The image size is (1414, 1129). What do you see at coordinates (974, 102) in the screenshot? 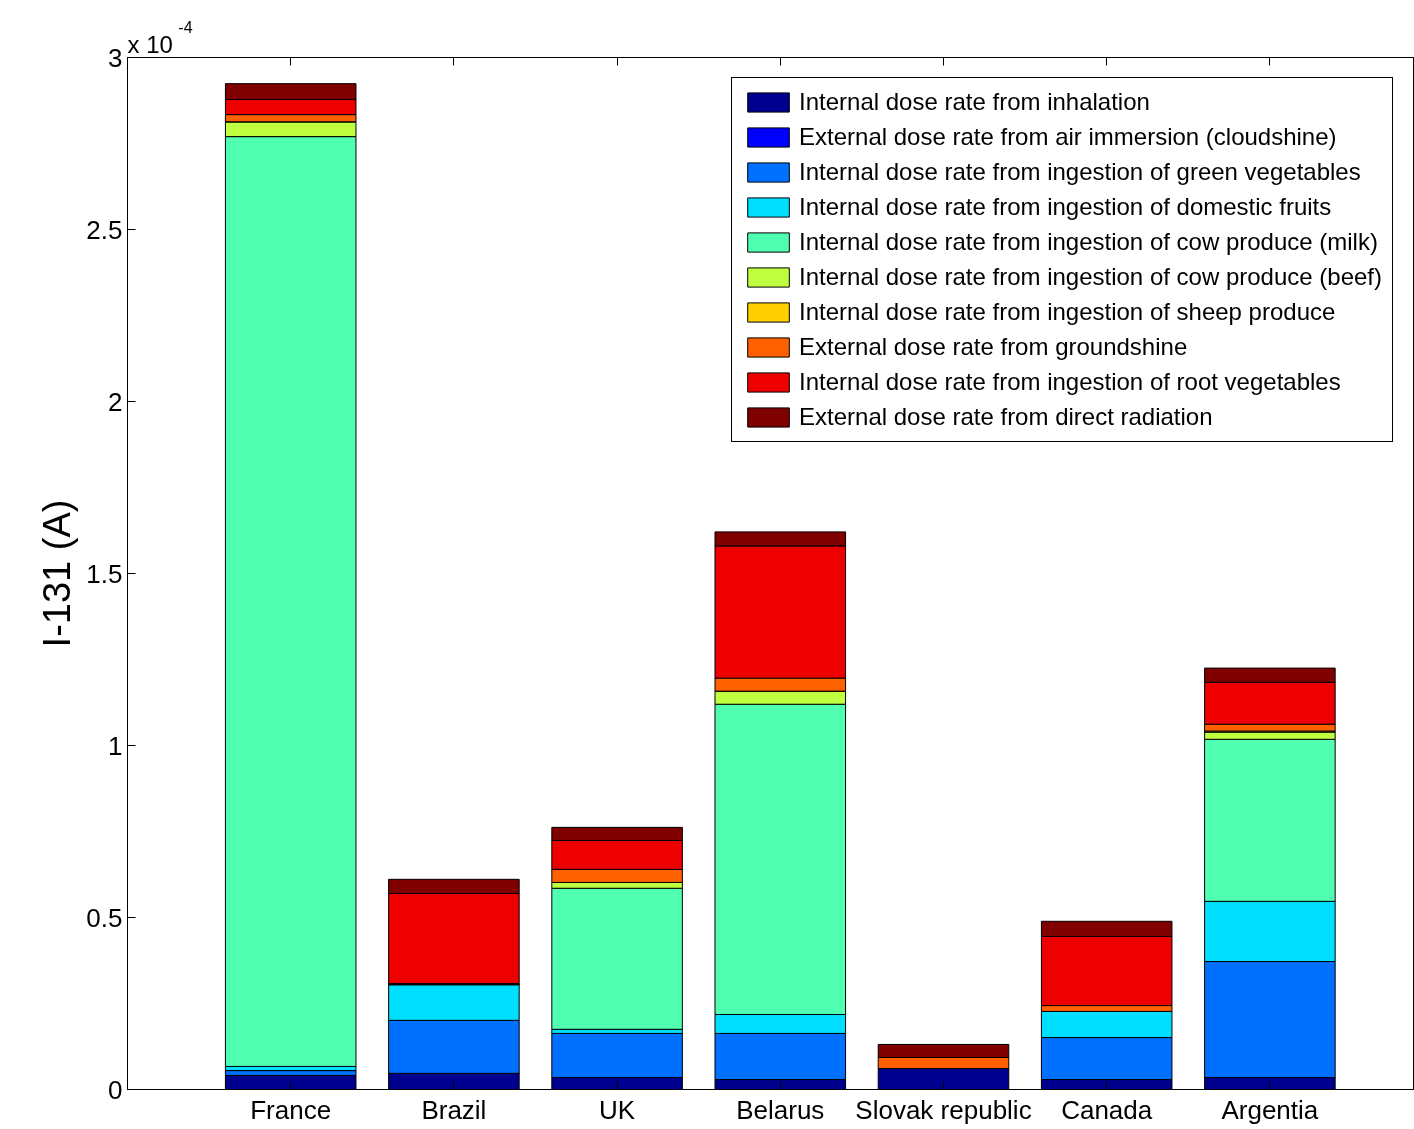
I see `legend-label: Internal dose rate from inhalation` at bounding box center [974, 102].